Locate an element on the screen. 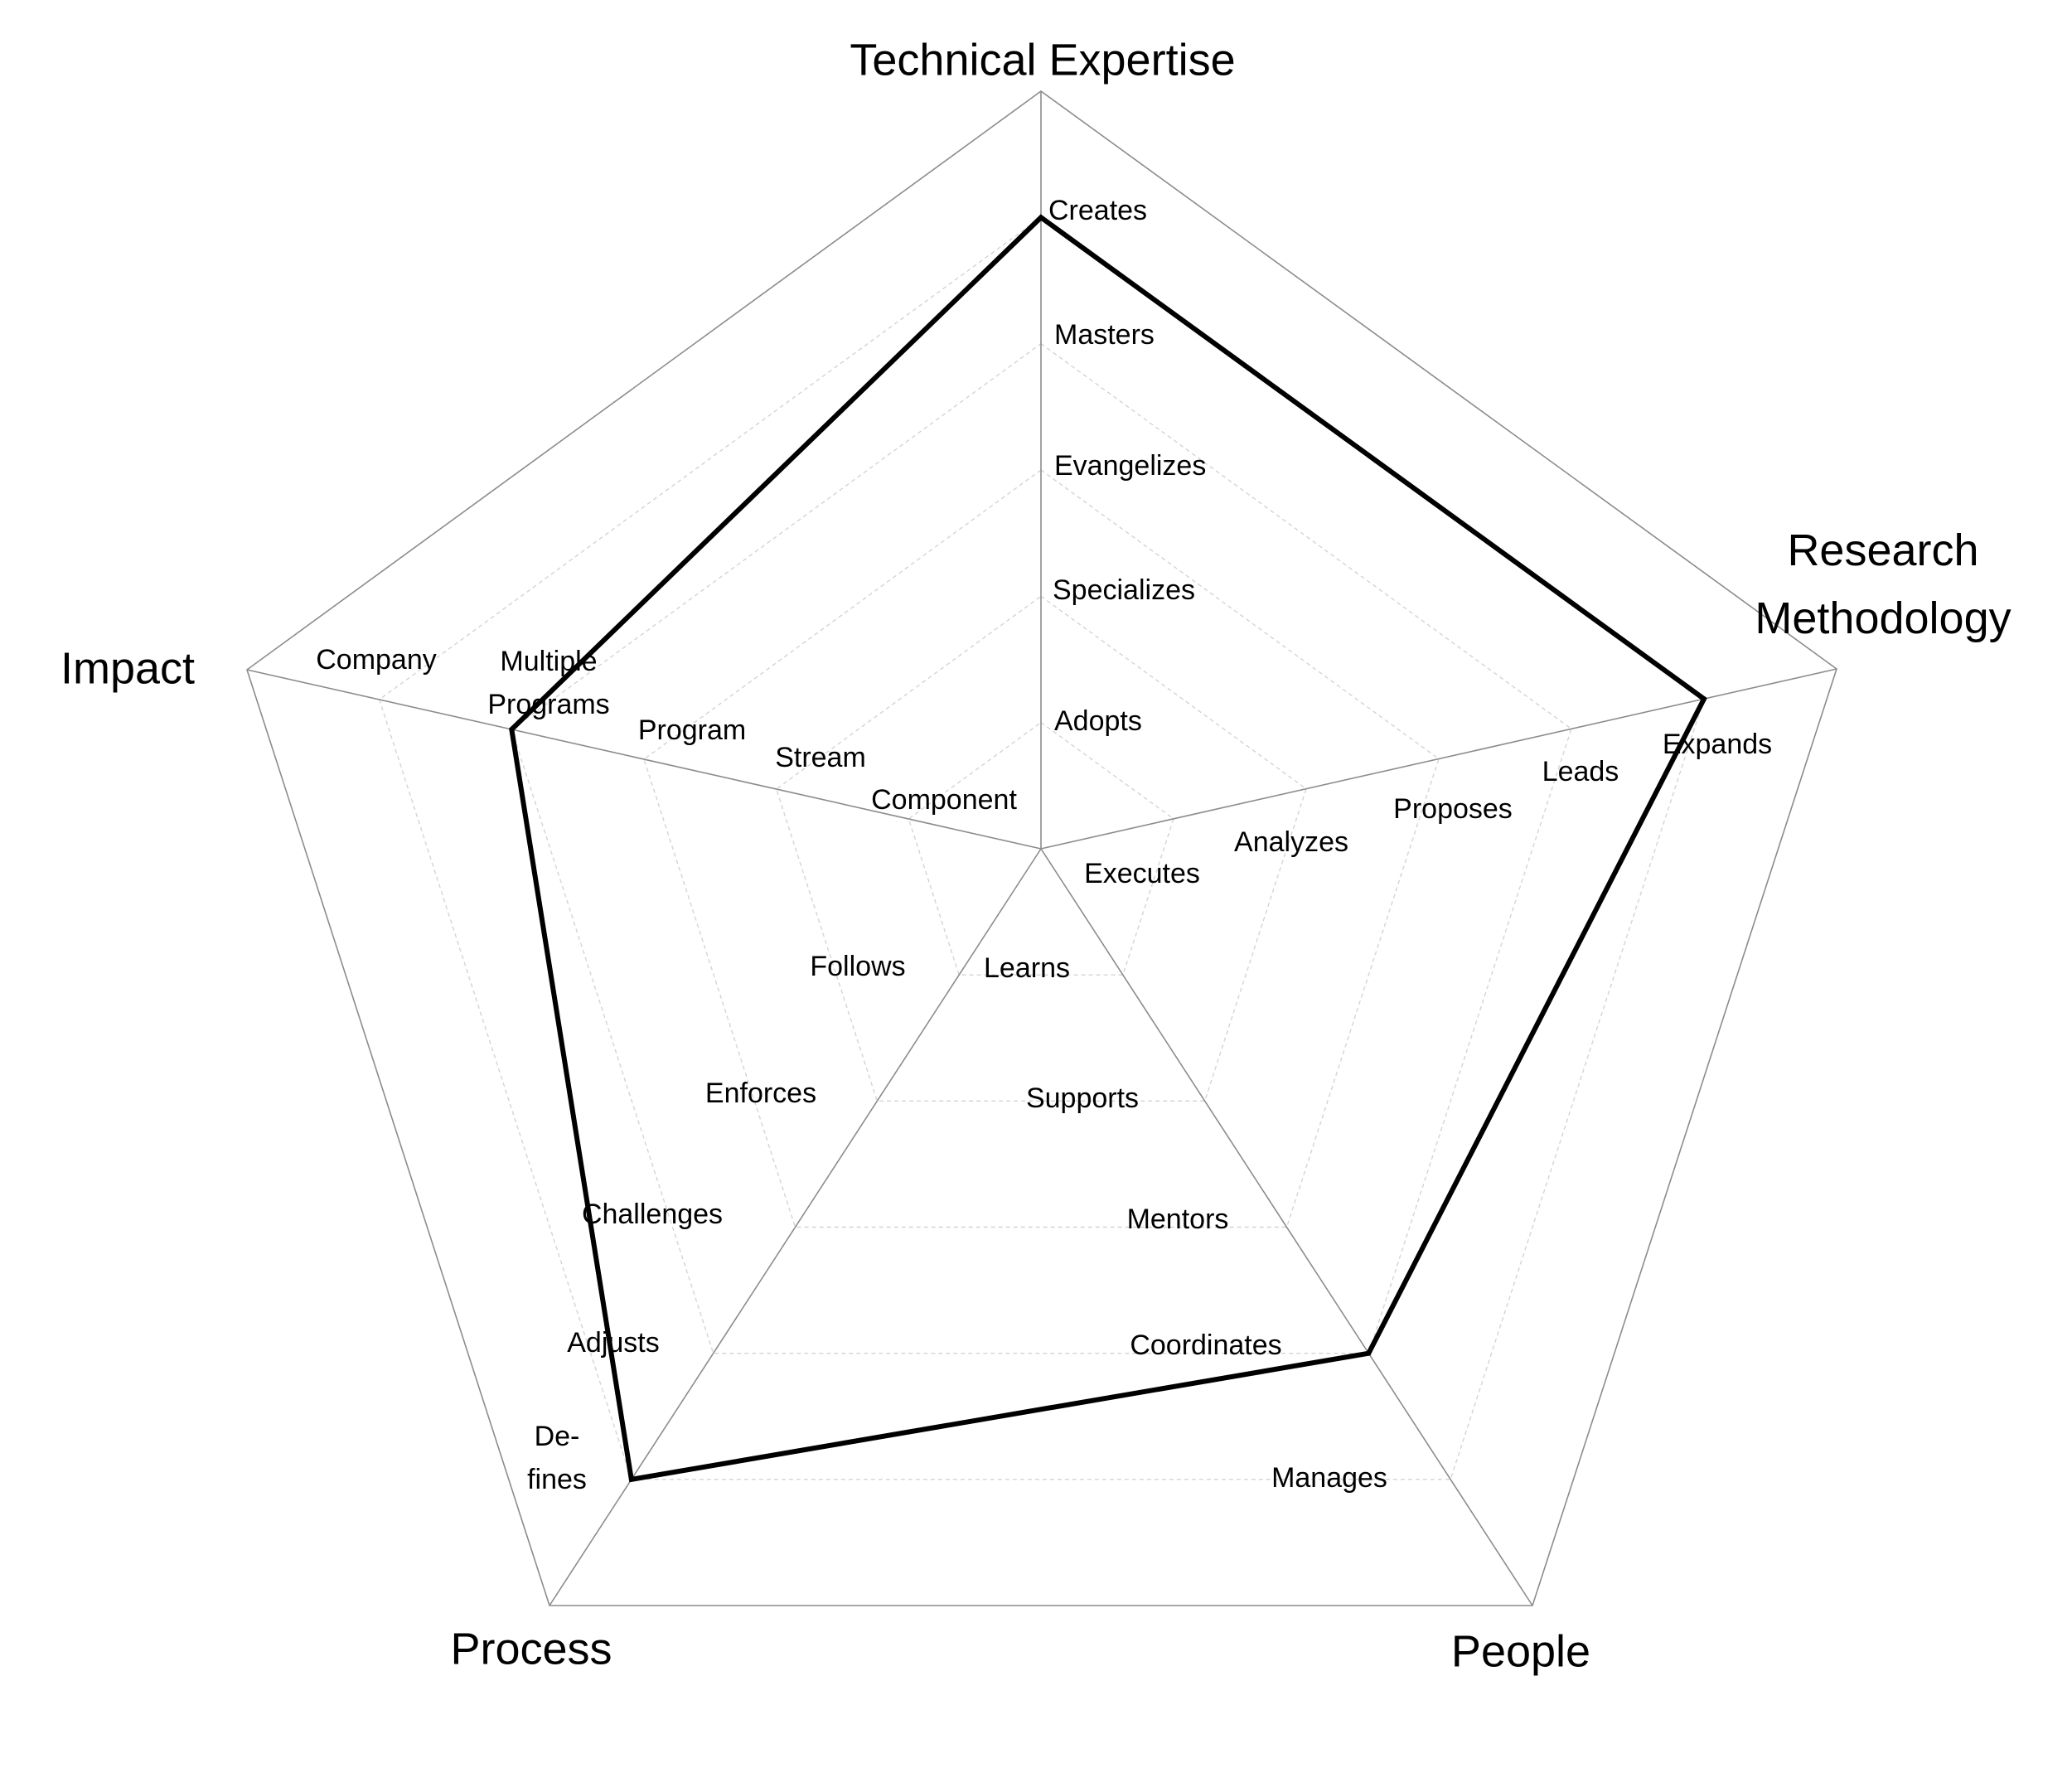 The height and width of the screenshot is (1768, 2072). level-label: Enforces is located at coordinates (760, 1093).